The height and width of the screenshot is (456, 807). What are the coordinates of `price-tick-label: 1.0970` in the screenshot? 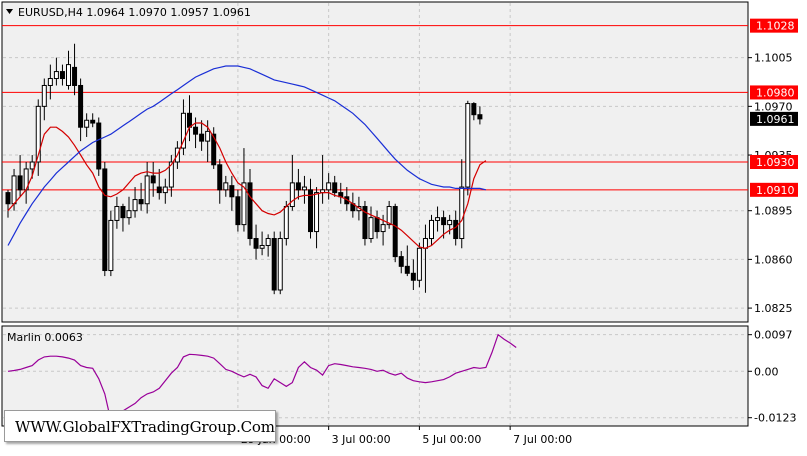 It's located at (773, 106).